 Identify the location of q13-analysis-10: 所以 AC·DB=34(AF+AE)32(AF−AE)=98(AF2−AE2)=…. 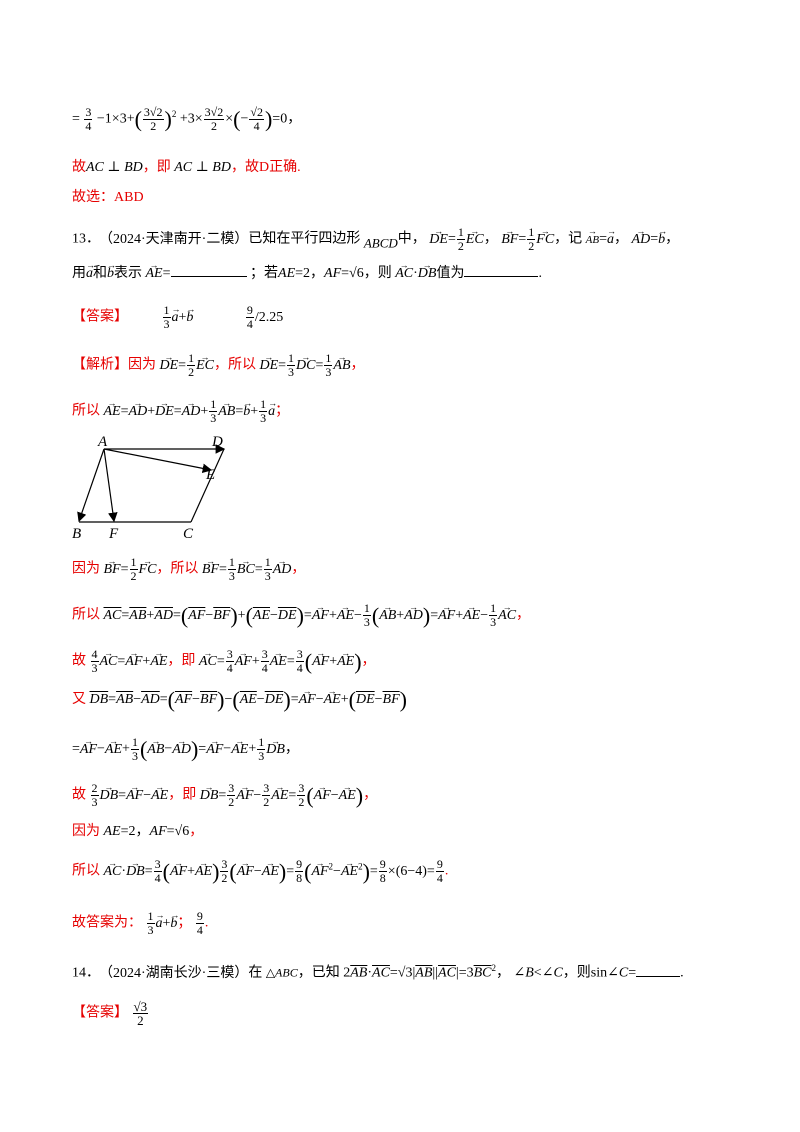
(260, 869).